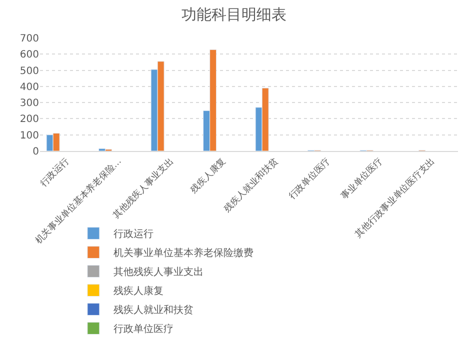 The width and height of the screenshot is (468, 353). What do you see at coordinates (158, 272) in the screenshot?
I see `legend-label: 其他残疾人事业支出` at bounding box center [158, 272].